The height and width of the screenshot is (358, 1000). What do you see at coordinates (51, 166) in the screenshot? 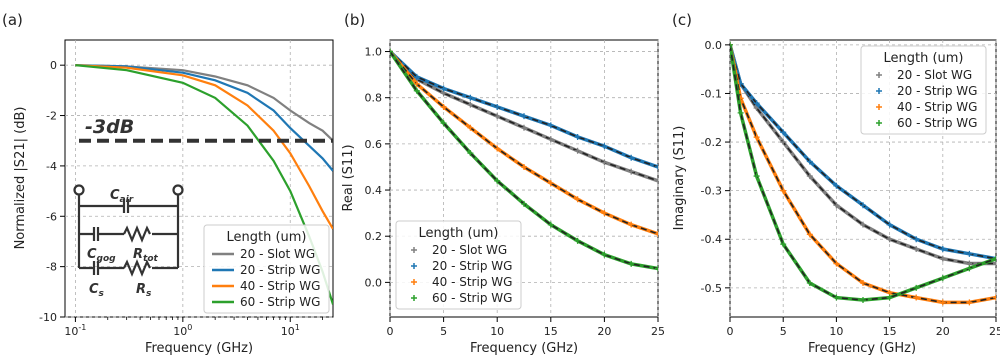
I see `y-tick-label: -4` at bounding box center [51, 166].